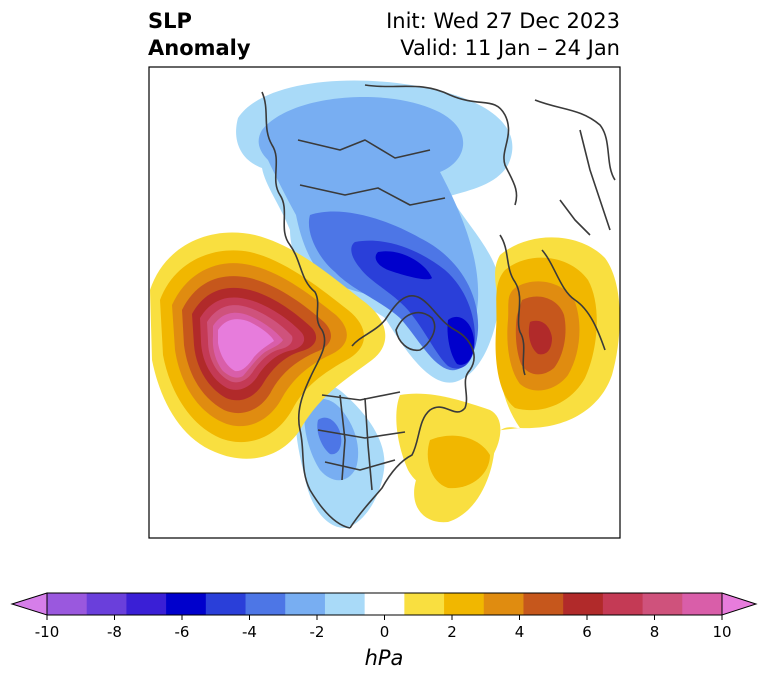  What do you see at coordinates (199, 35) in the screenshot?
I see `map-title: SLP Anomaly` at bounding box center [199, 35].